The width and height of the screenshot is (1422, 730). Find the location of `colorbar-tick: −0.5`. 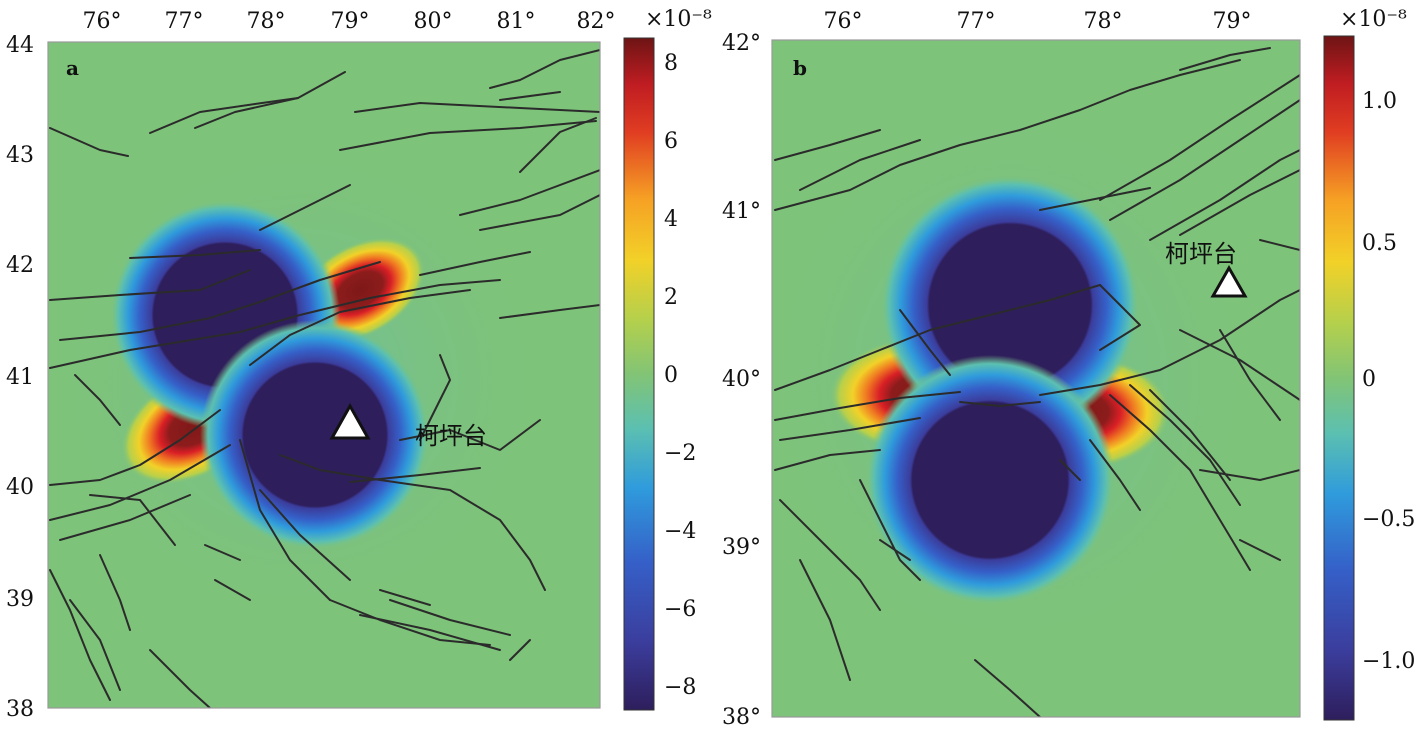

colorbar-tick: −0.5 is located at coordinates (1388, 519).